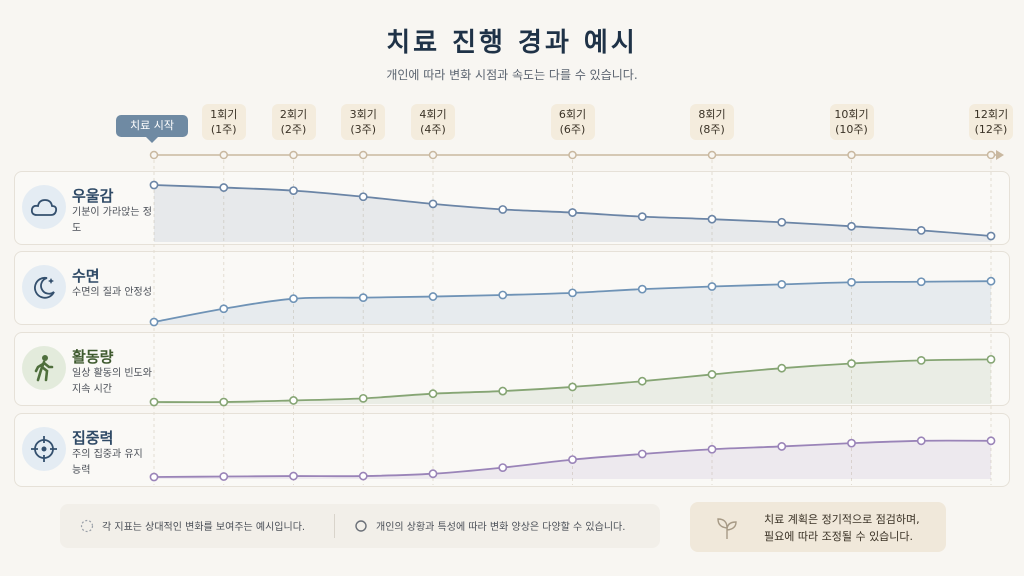  Describe the element at coordinates (712, 122) in the screenshot. I see `timeline-tick-label: 8회기 (8주)` at that location.